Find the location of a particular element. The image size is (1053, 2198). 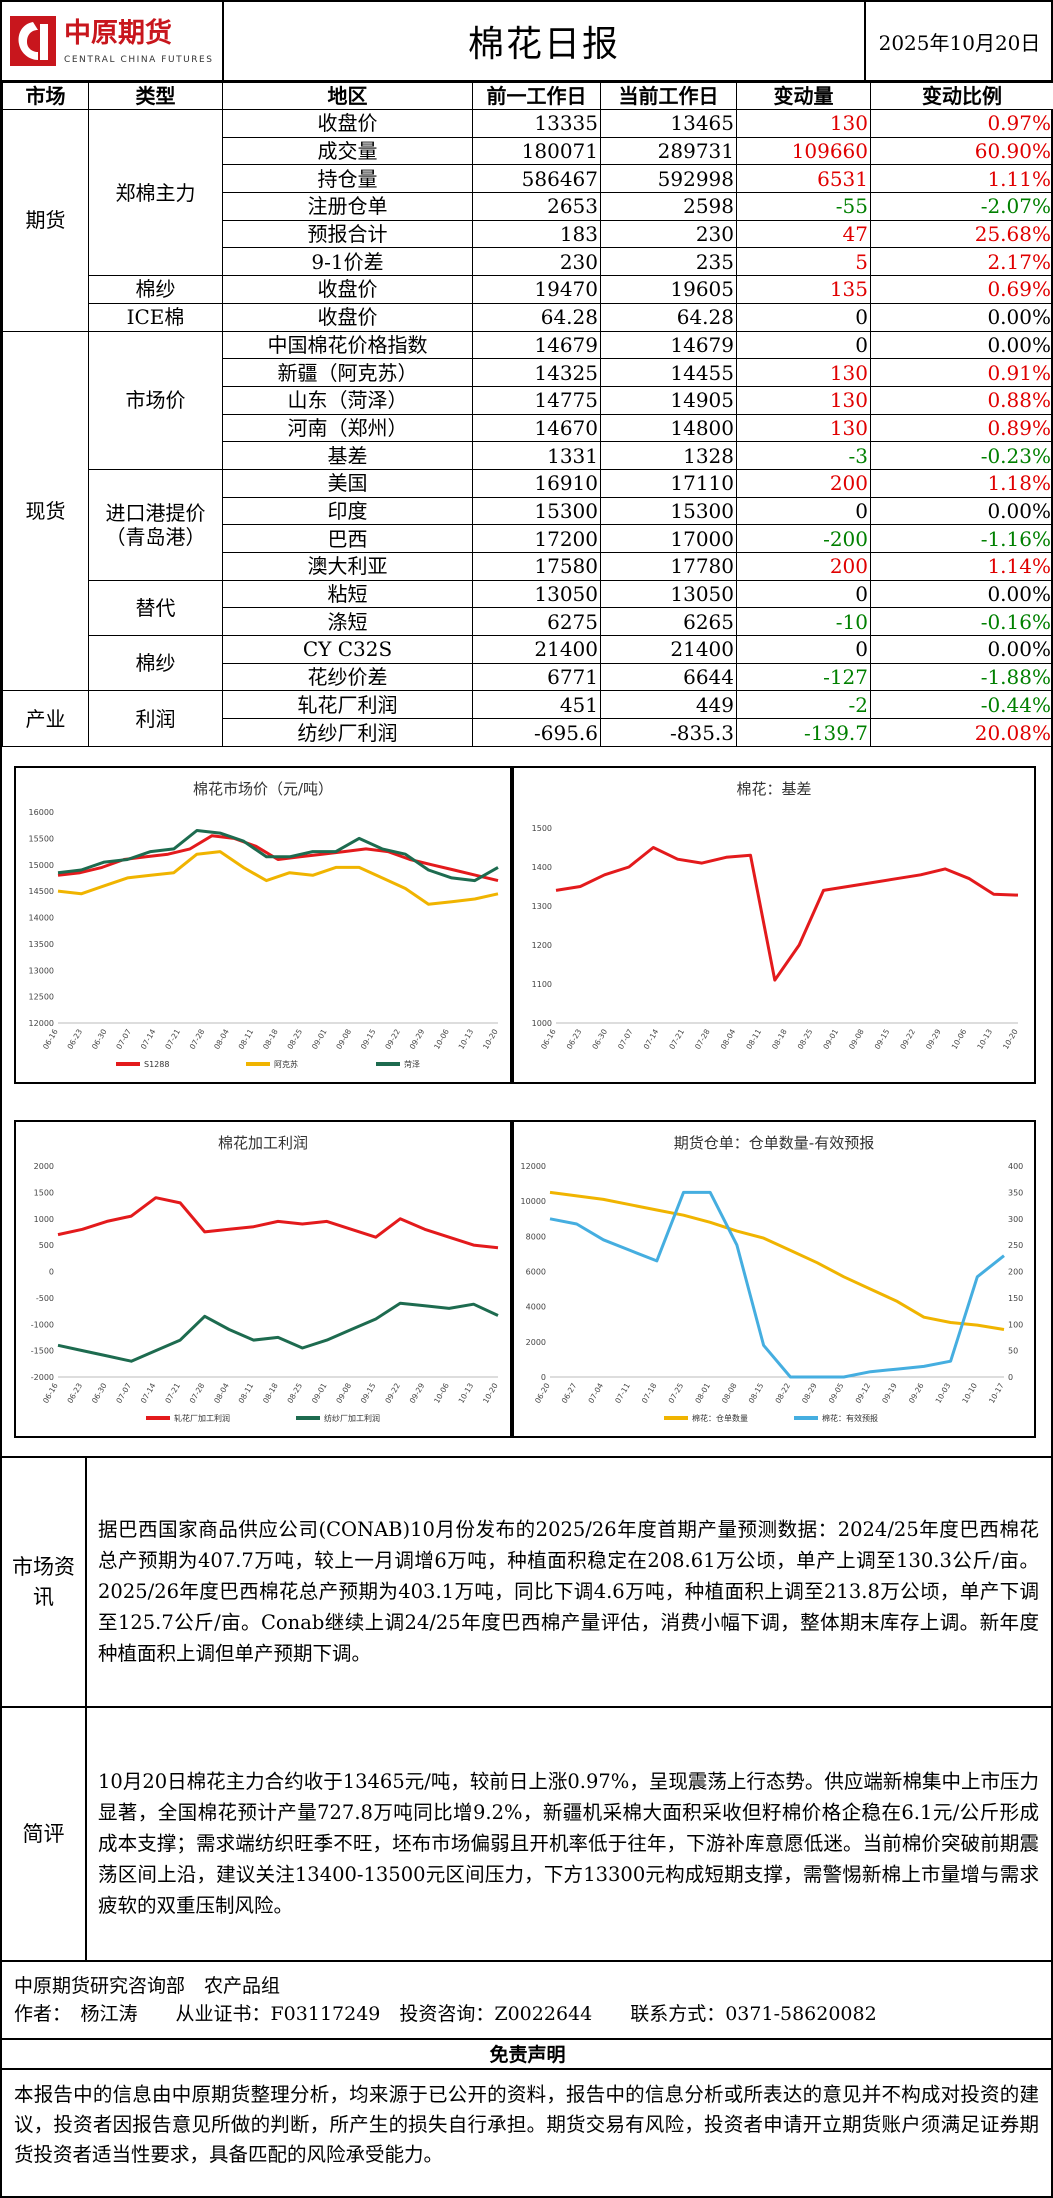

prev-cell: 2653 is located at coordinates (536, 206).